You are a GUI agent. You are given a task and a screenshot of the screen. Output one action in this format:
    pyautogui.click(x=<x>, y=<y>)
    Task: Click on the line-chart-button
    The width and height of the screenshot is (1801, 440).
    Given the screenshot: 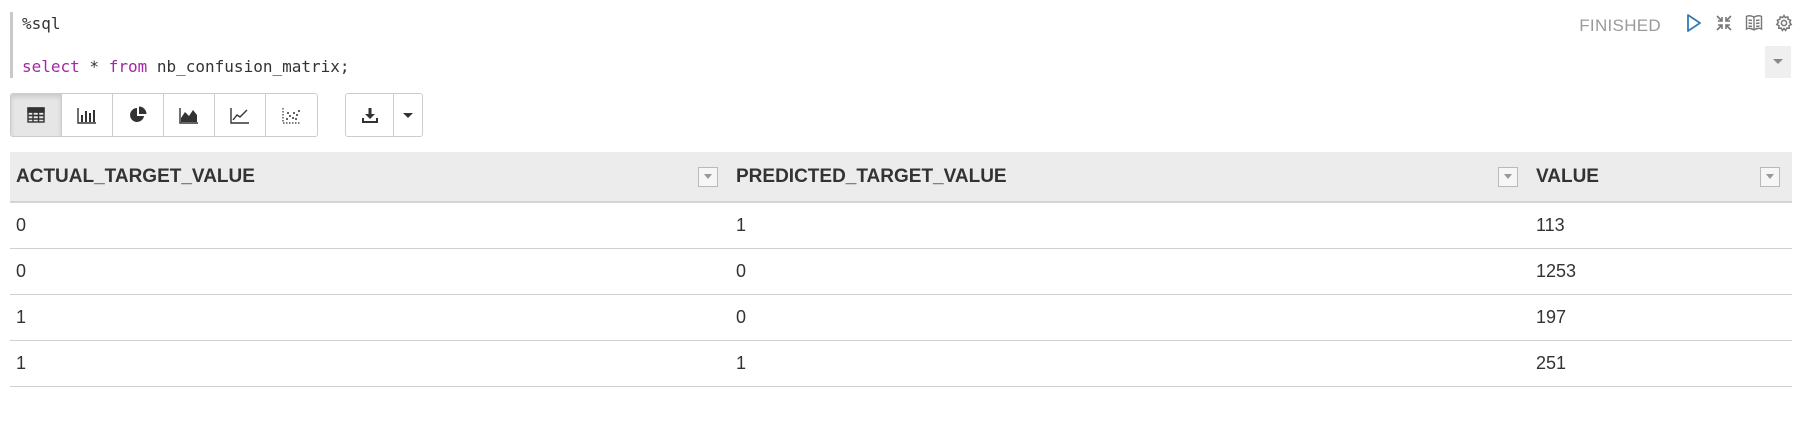 What is the action you would take?
    pyautogui.click(x=240, y=115)
    